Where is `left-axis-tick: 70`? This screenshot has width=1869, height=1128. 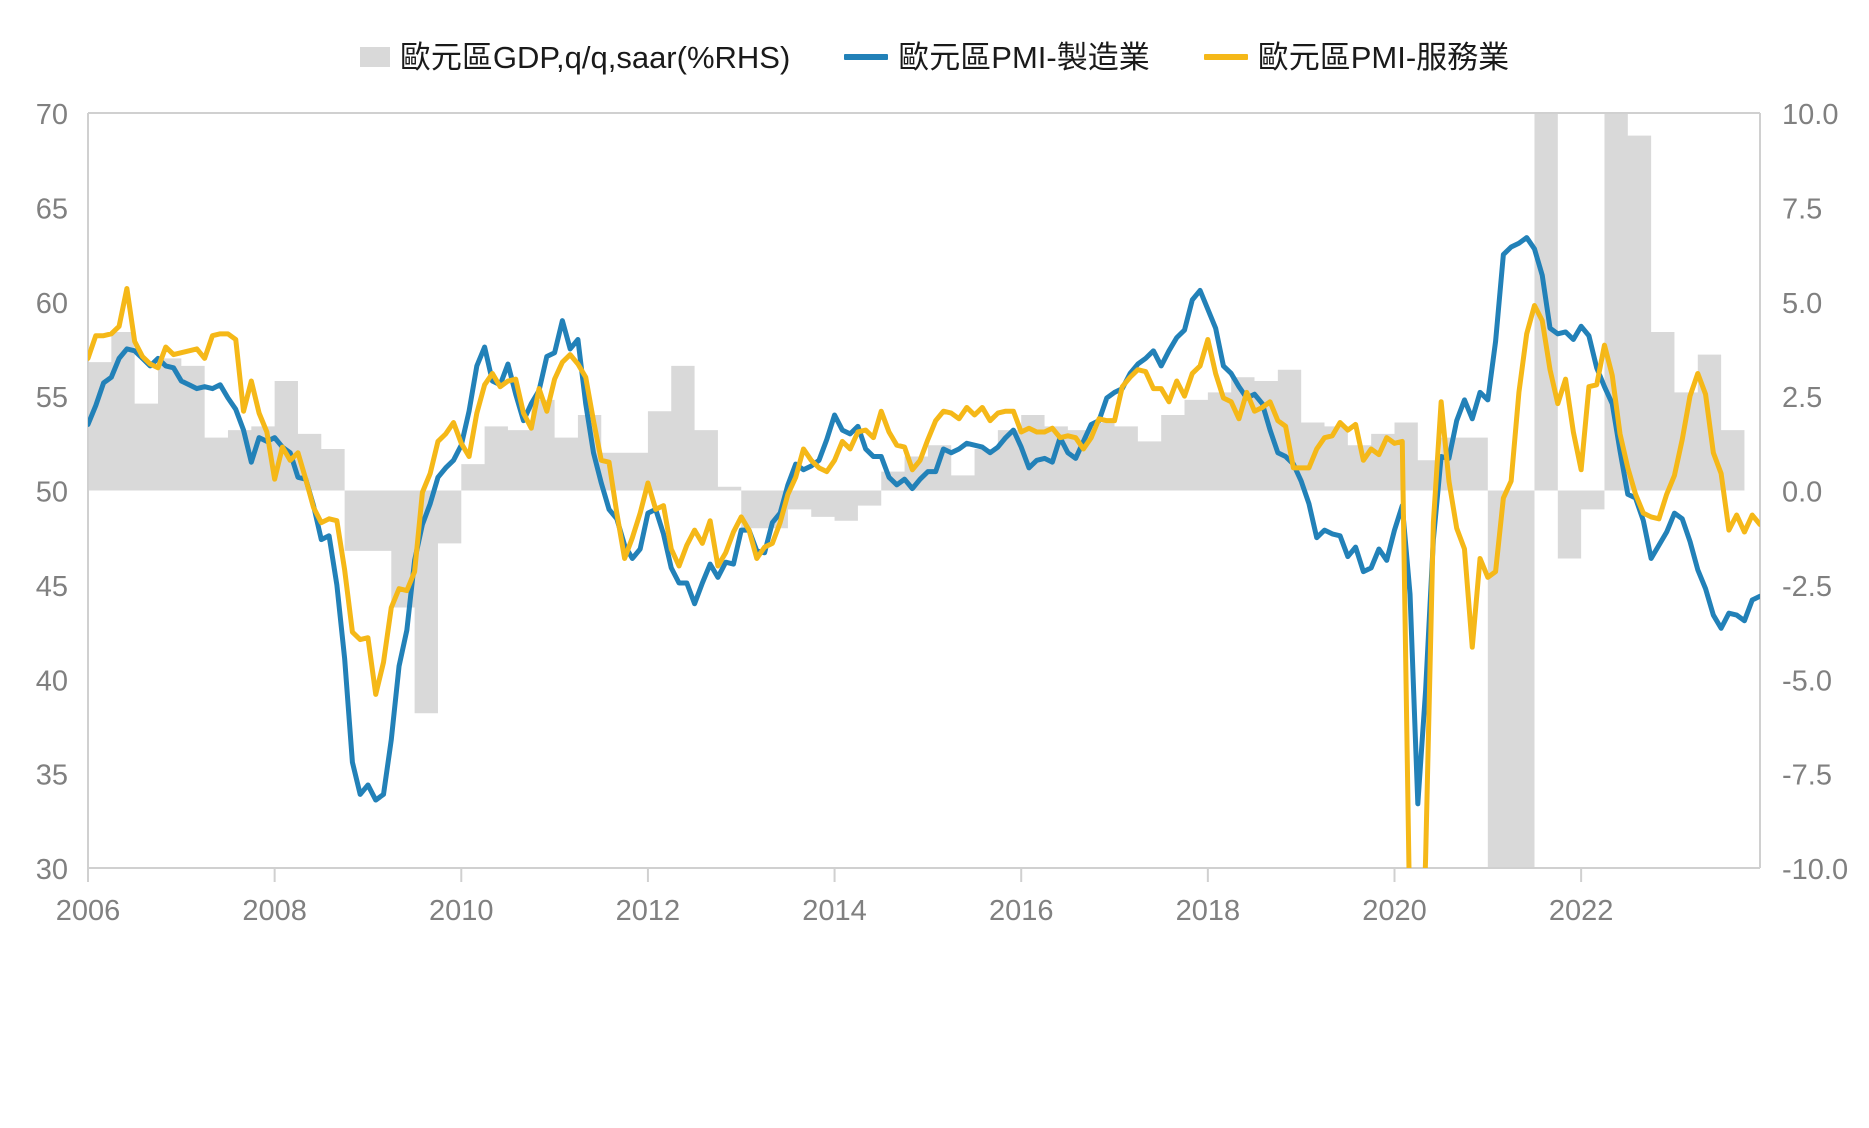
left-axis-tick: 70 is located at coordinates (52, 115).